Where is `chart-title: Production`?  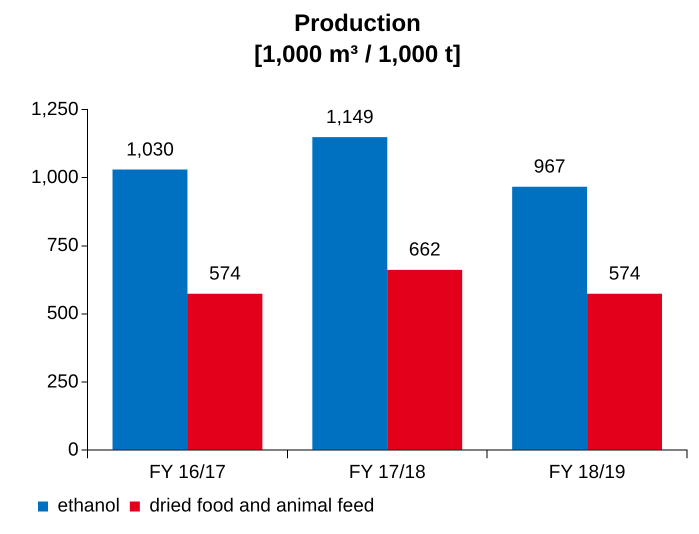
chart-title: Production is located at coordinates (357, 24).